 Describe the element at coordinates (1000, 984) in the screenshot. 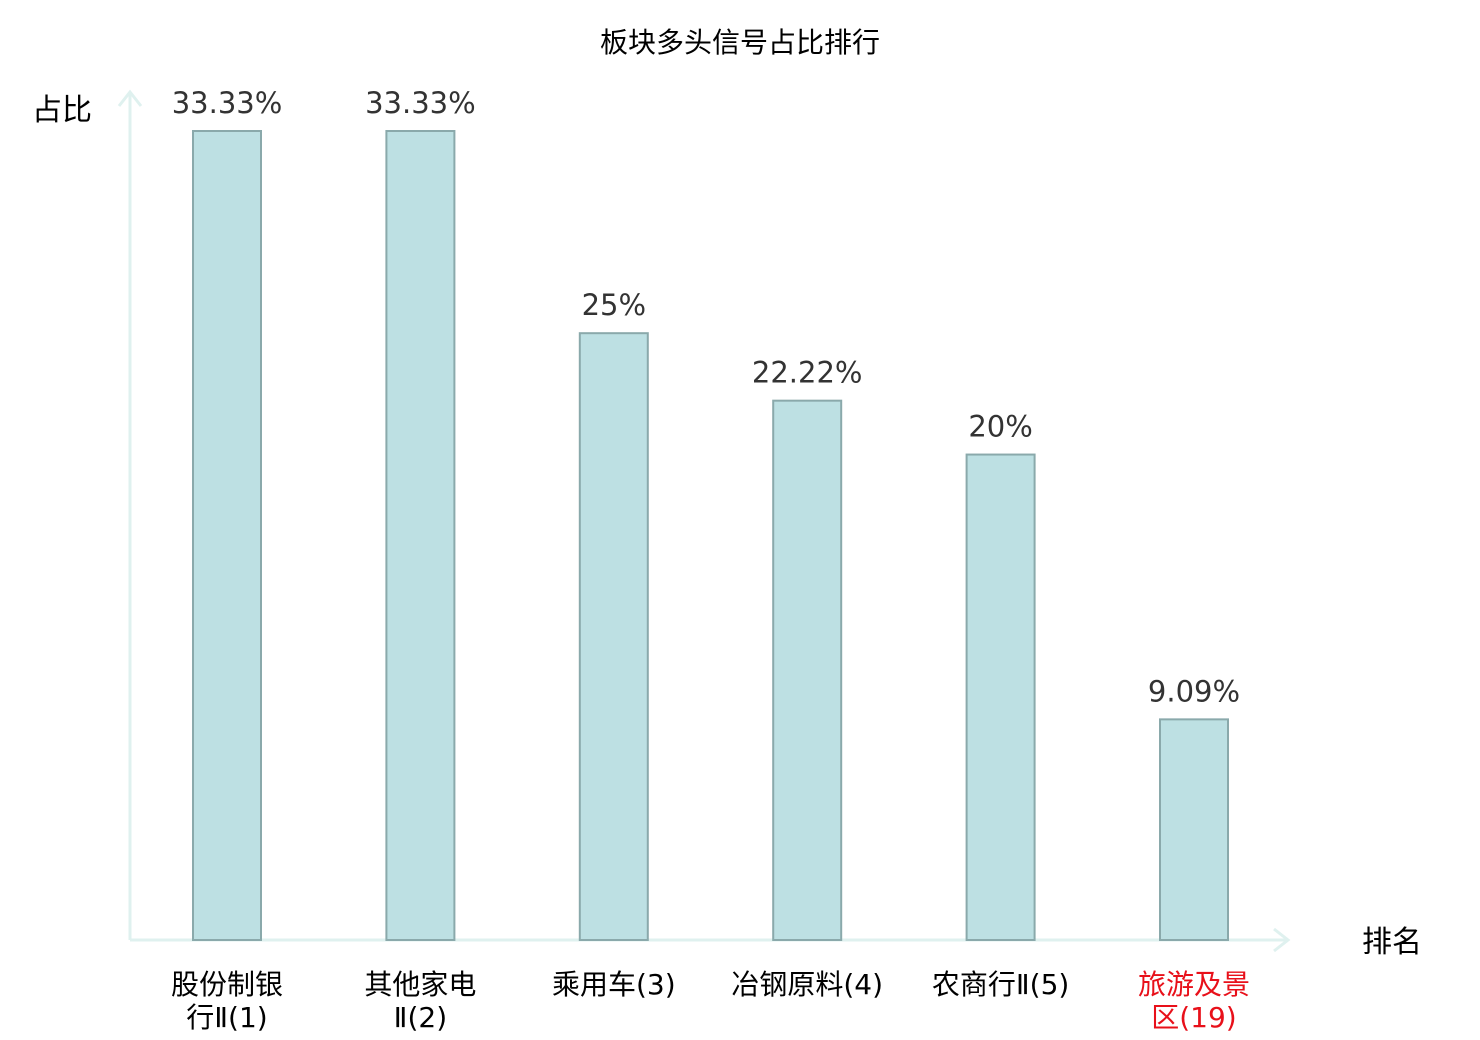

I see `x-tick-label-5: 农商行Ⅱ(5)` at that location.